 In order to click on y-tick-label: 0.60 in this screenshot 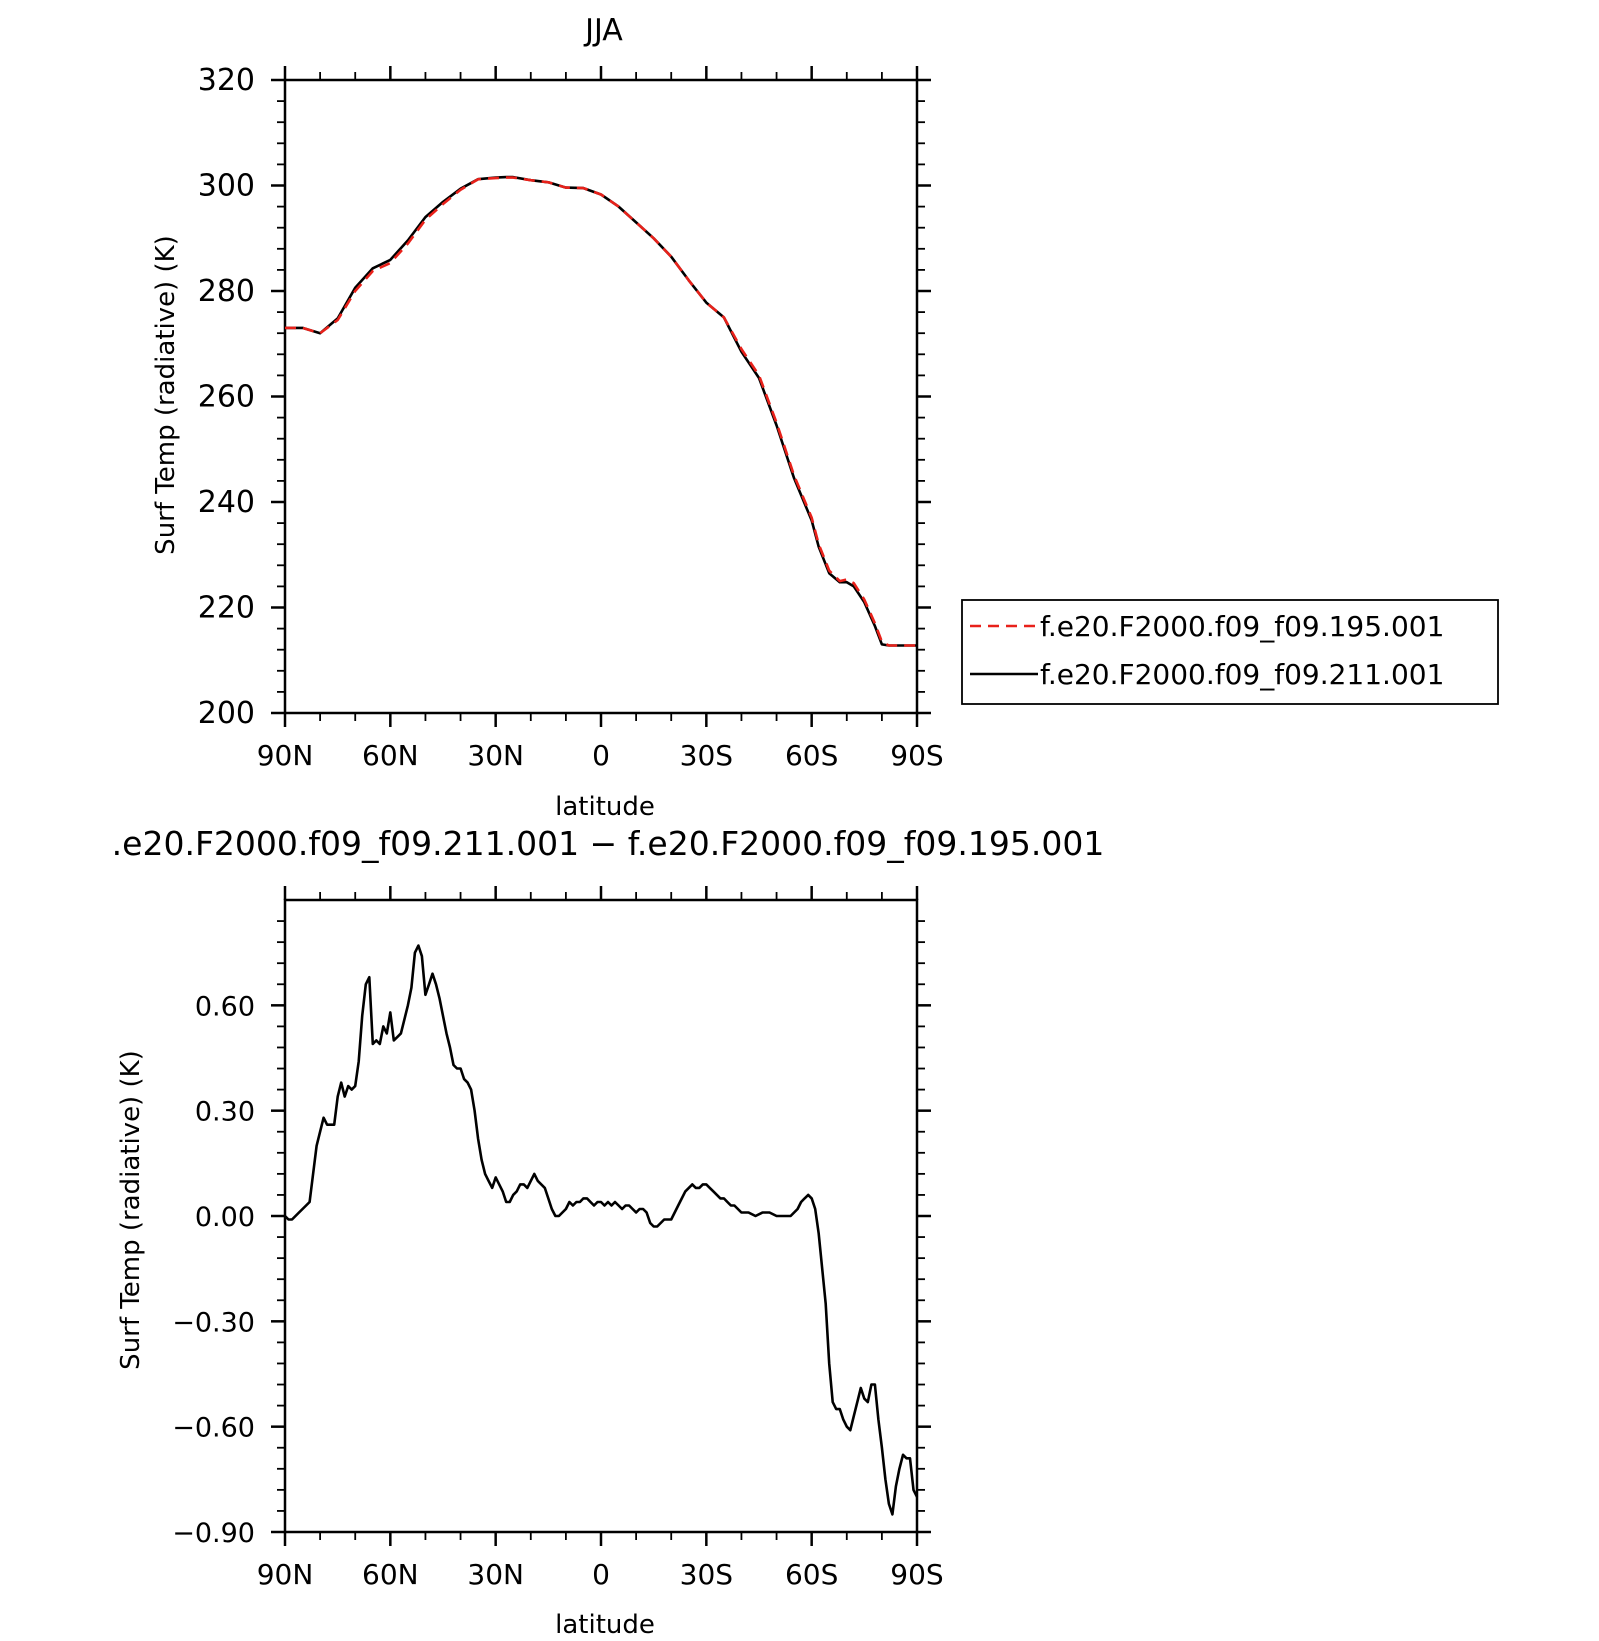, I will do `click(225, 1006)`.